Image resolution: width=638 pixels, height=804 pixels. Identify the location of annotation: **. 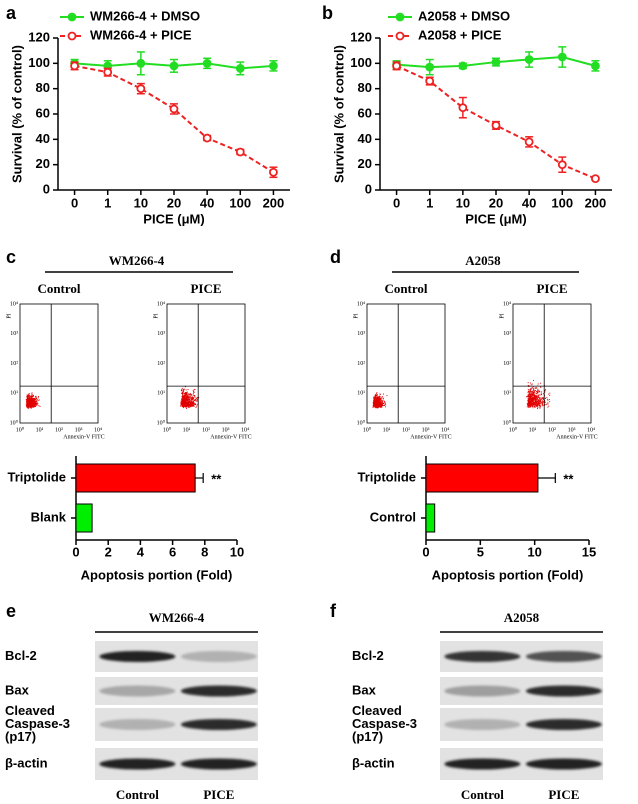
(216, 478).